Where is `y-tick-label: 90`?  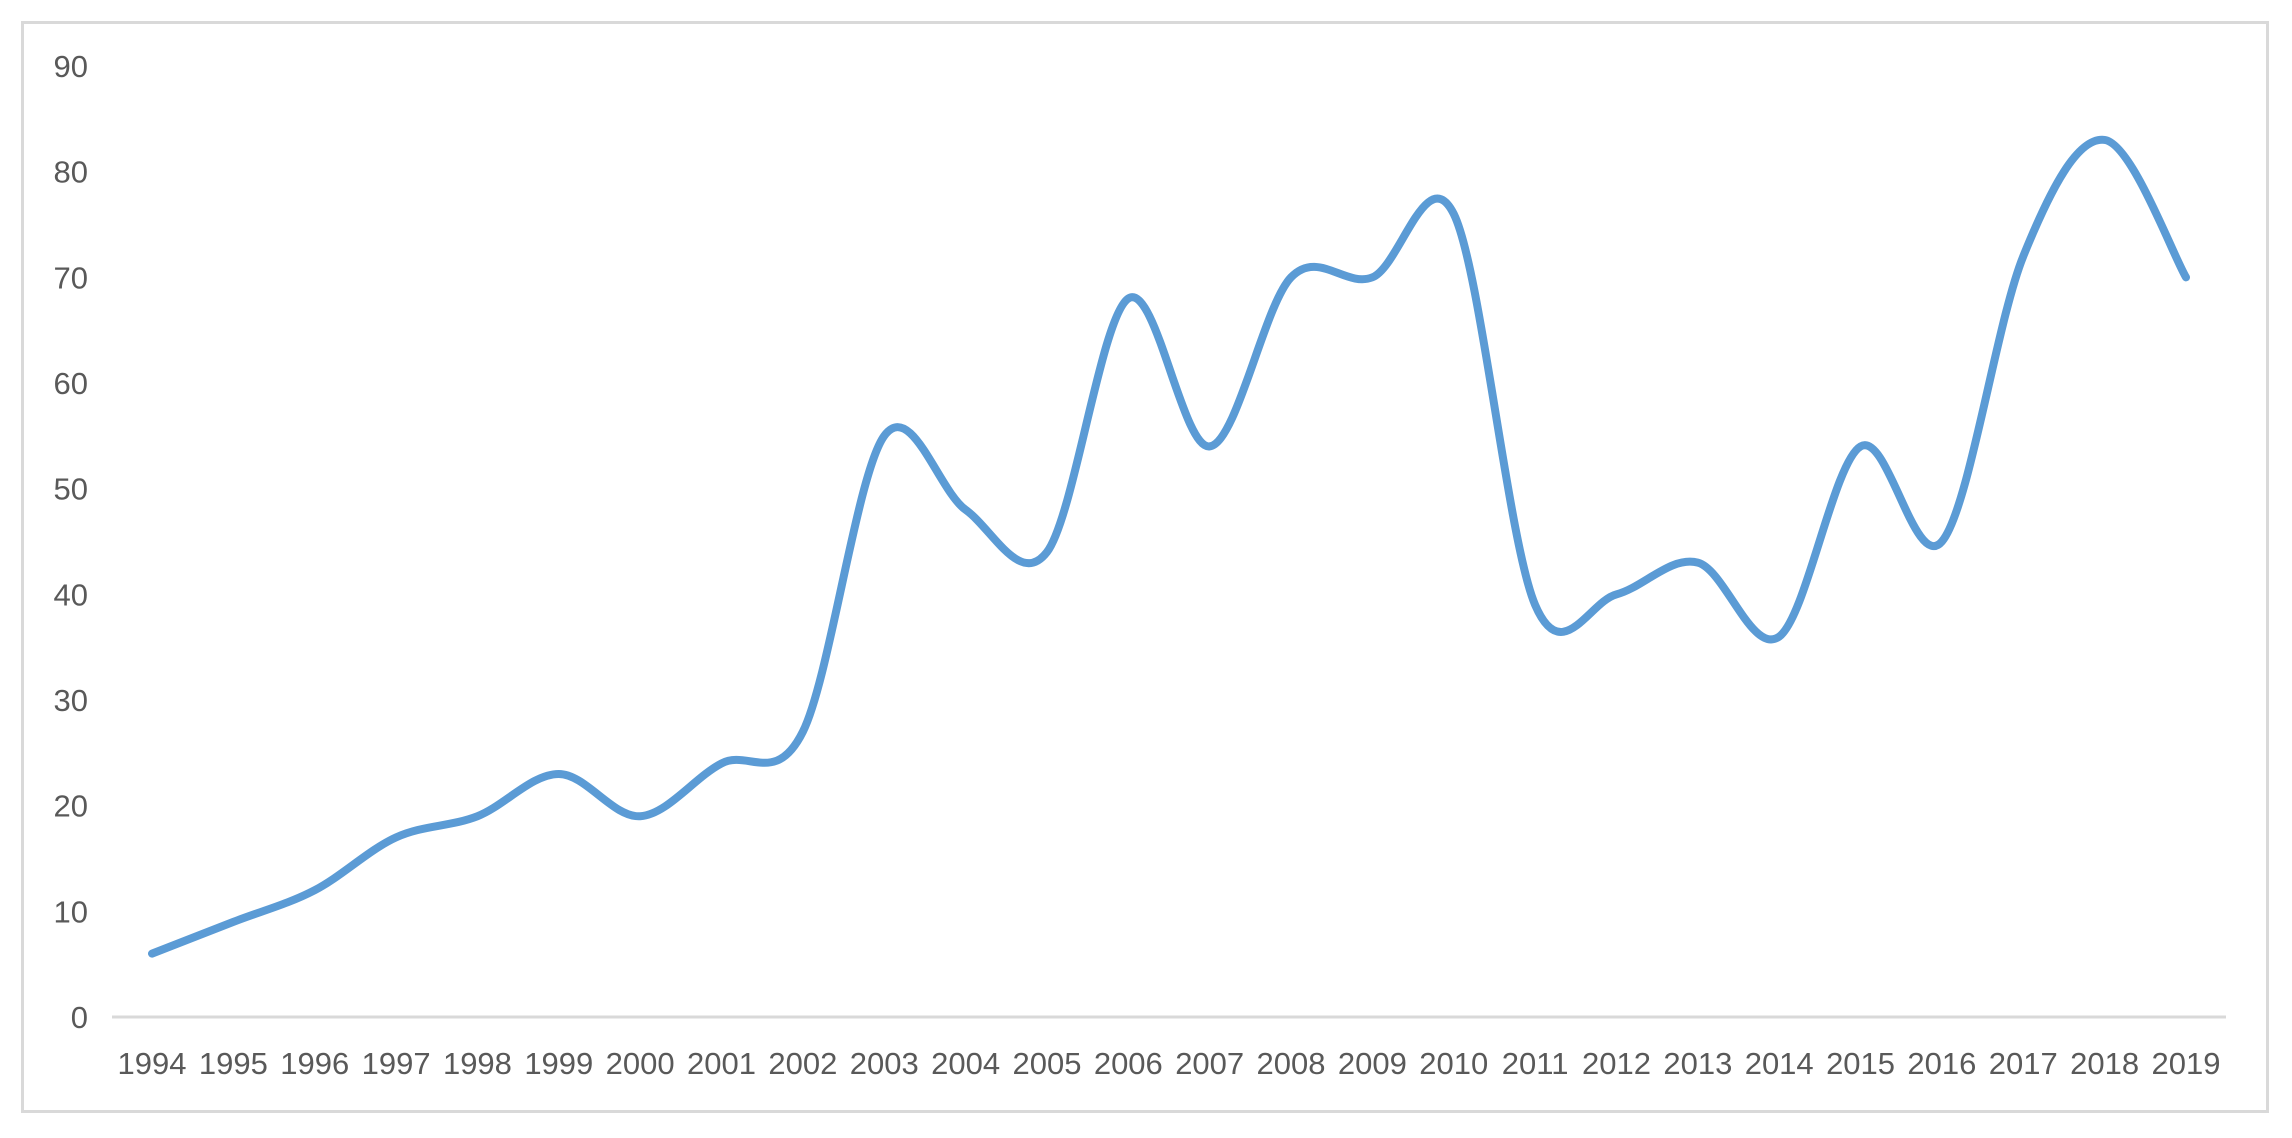
y-tick-label: 90 is located at coordinates (71, 66).